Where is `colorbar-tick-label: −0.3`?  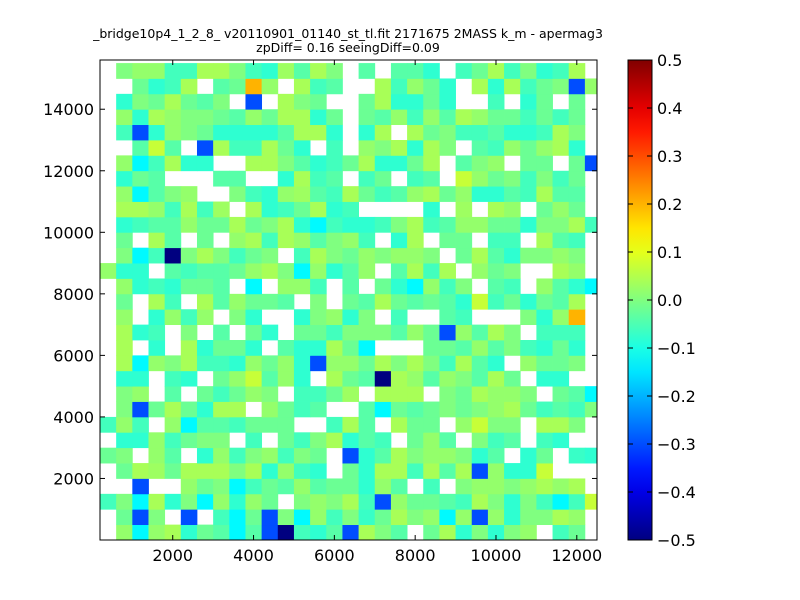
colorbar-tick-label: −0.3 is located at coordinates (676, 444).